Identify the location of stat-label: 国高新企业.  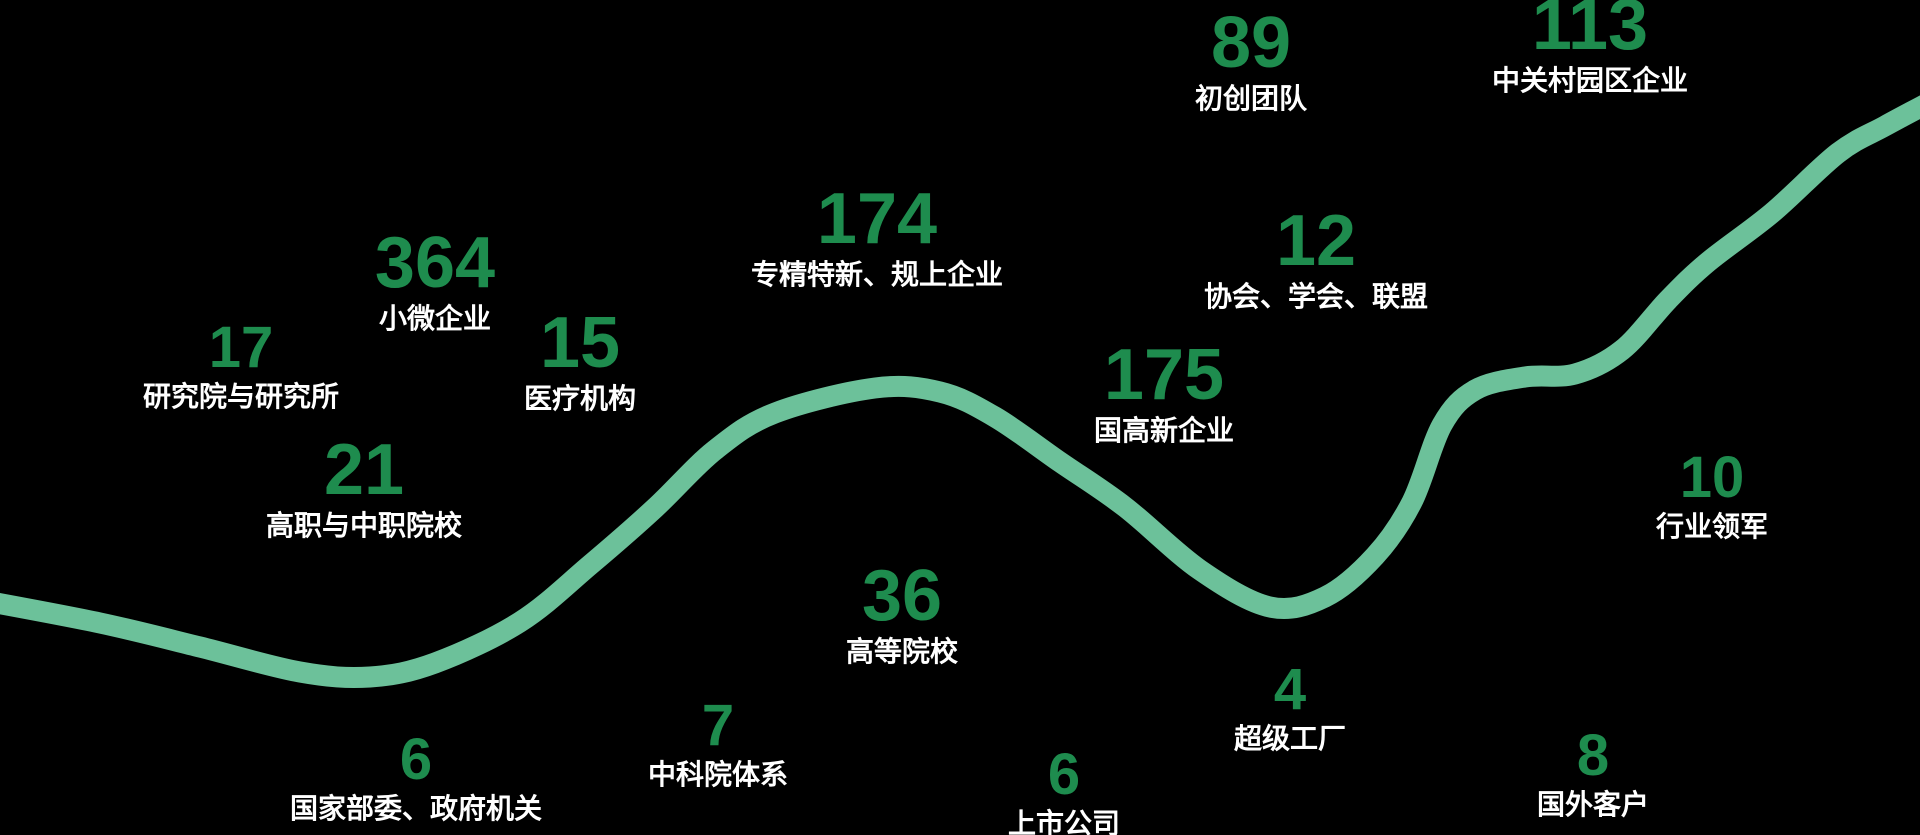
(1164, 430).